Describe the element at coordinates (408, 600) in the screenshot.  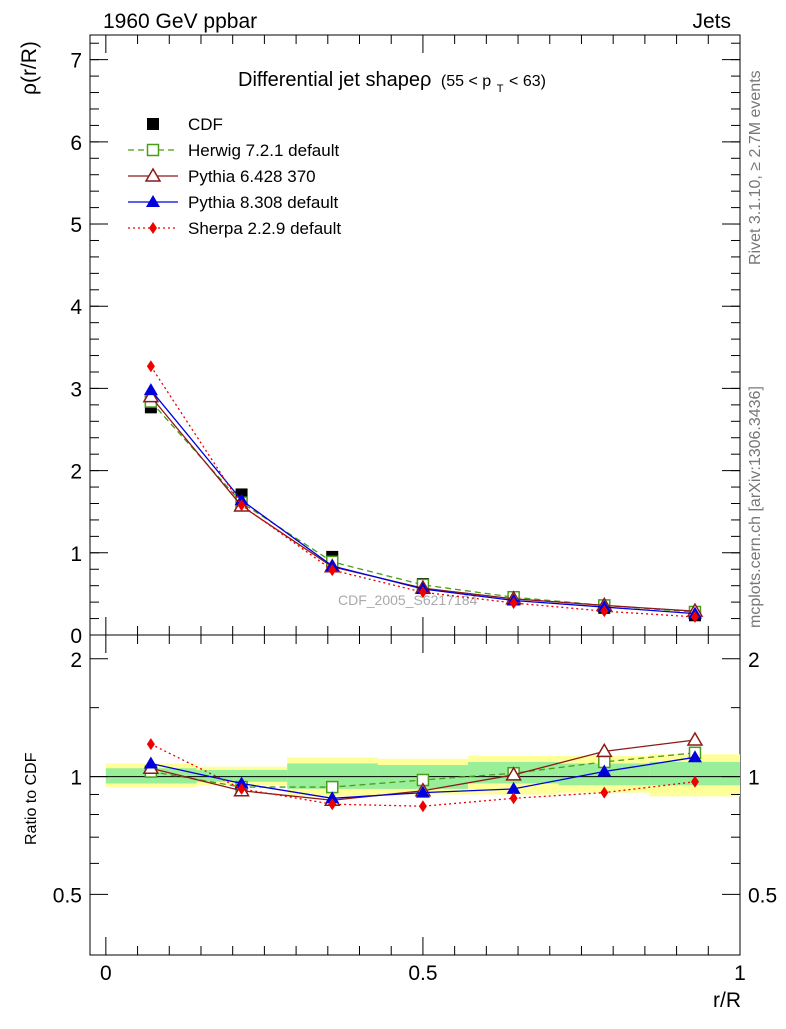
I see `analysis-watermark: CDF_2005_S6217184` at that location.